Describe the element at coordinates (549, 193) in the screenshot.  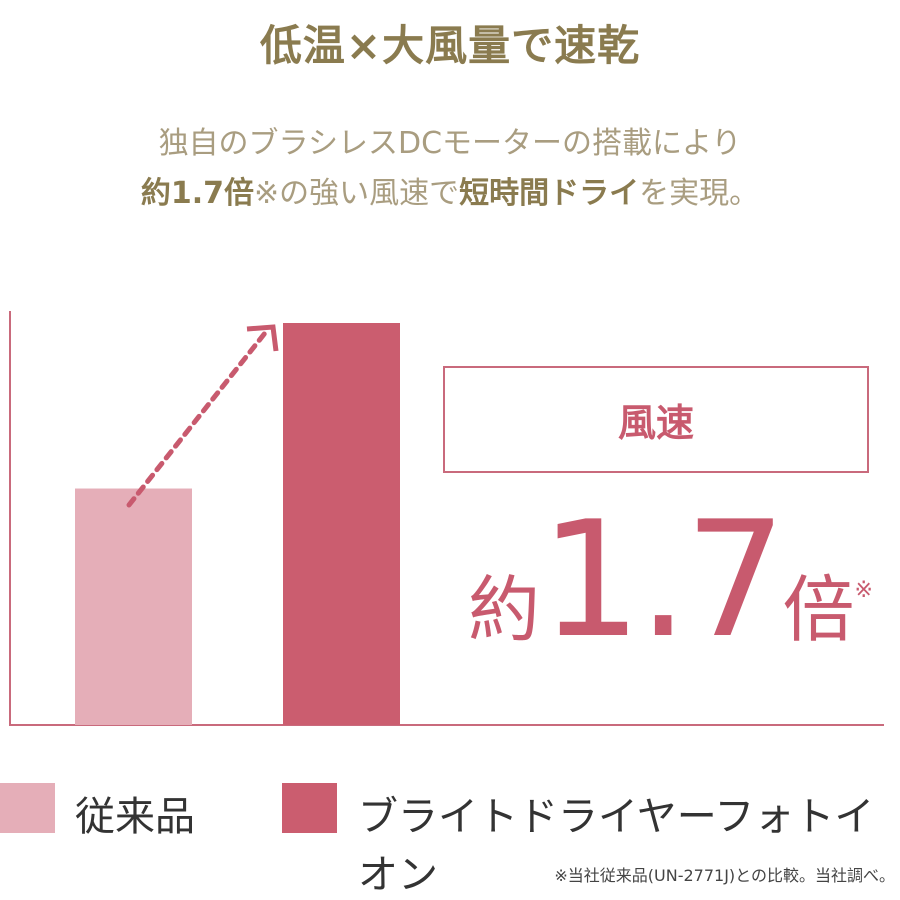
I see `subtitle-emphasis-dry: 短時間ドライ` at that location.